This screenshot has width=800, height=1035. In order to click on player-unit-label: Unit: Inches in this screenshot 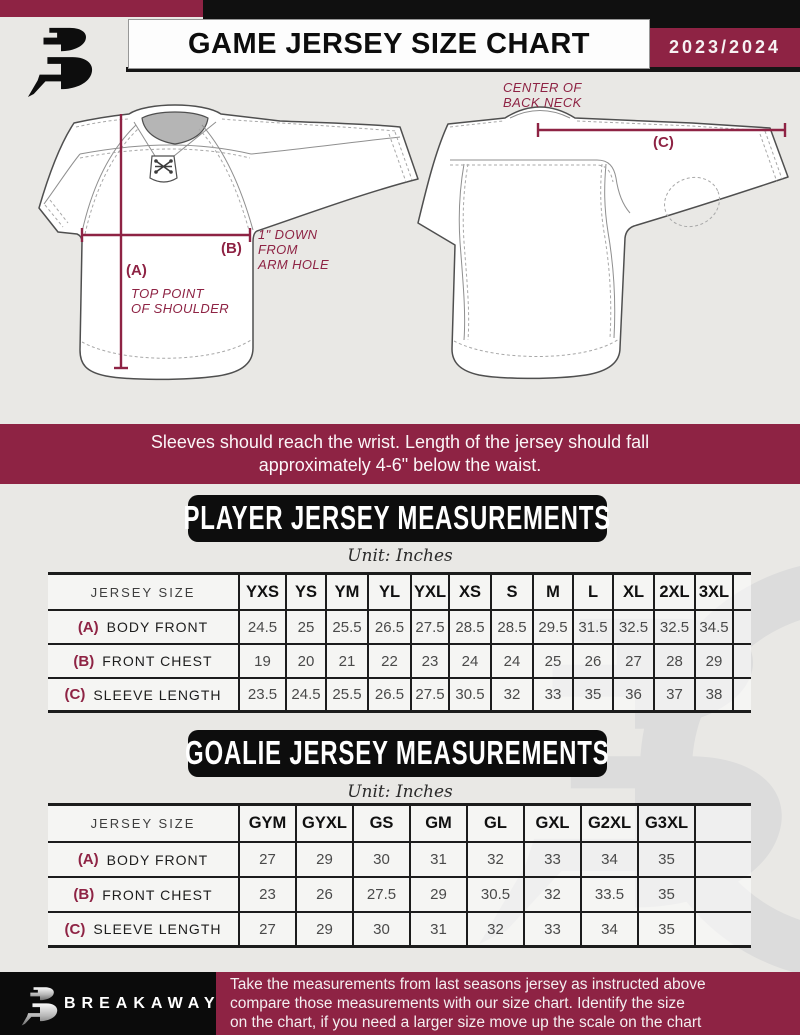, I will do `click(400, 556)`.